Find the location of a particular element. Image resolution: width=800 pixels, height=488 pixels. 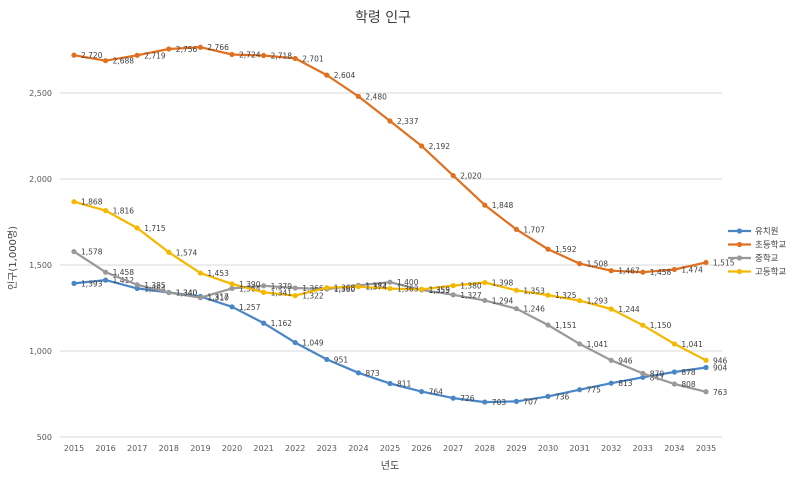

data-label: 1,390 is located at coordinates (250, 284).